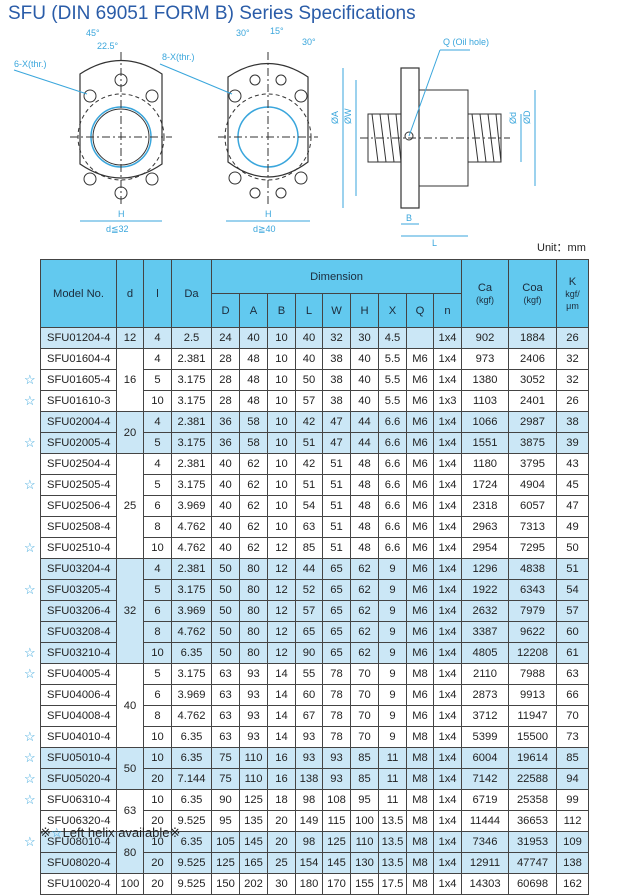 This screenshot has width=619, height=895. I want to click on angle-label: 30°, so click(243, 33).